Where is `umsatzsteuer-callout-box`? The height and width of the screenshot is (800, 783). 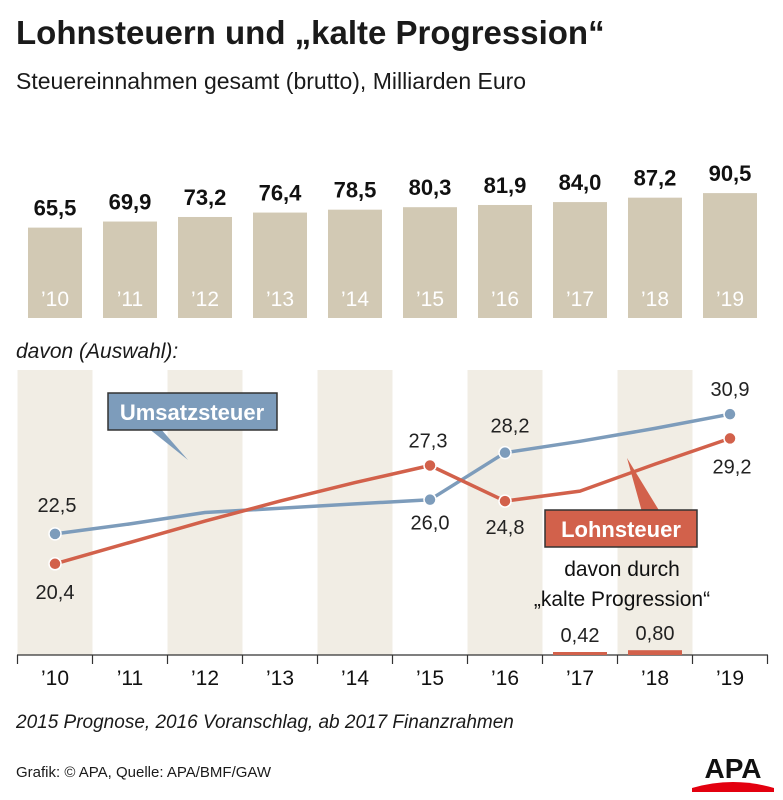 umsatzsteuer-callout-box is located at coordinates (192, 411).